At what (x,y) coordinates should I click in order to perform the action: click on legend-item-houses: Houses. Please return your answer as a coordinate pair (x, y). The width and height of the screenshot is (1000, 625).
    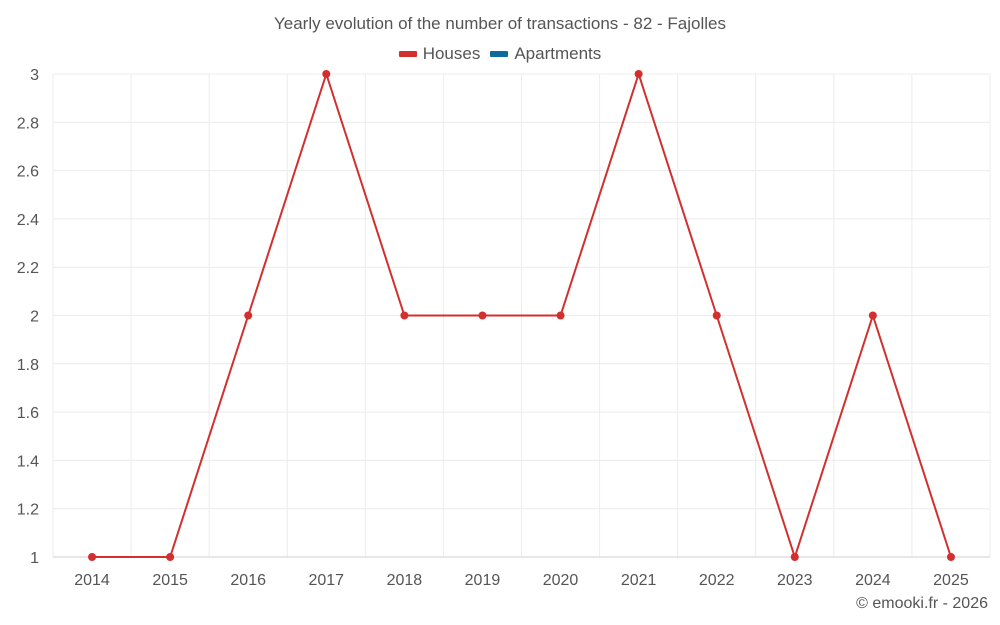
    Looking at the image, I should click on (439, 54).